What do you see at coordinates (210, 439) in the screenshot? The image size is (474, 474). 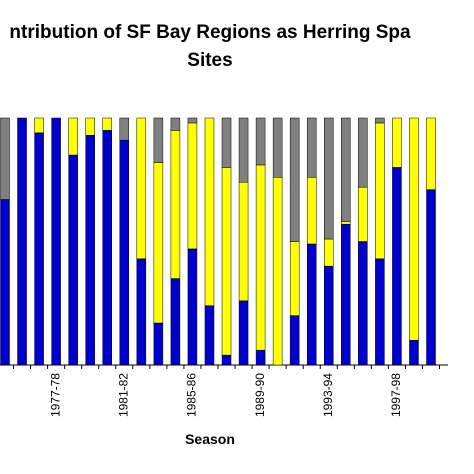 I see `x-axis-title: Season` at bounding box center [210, 439].